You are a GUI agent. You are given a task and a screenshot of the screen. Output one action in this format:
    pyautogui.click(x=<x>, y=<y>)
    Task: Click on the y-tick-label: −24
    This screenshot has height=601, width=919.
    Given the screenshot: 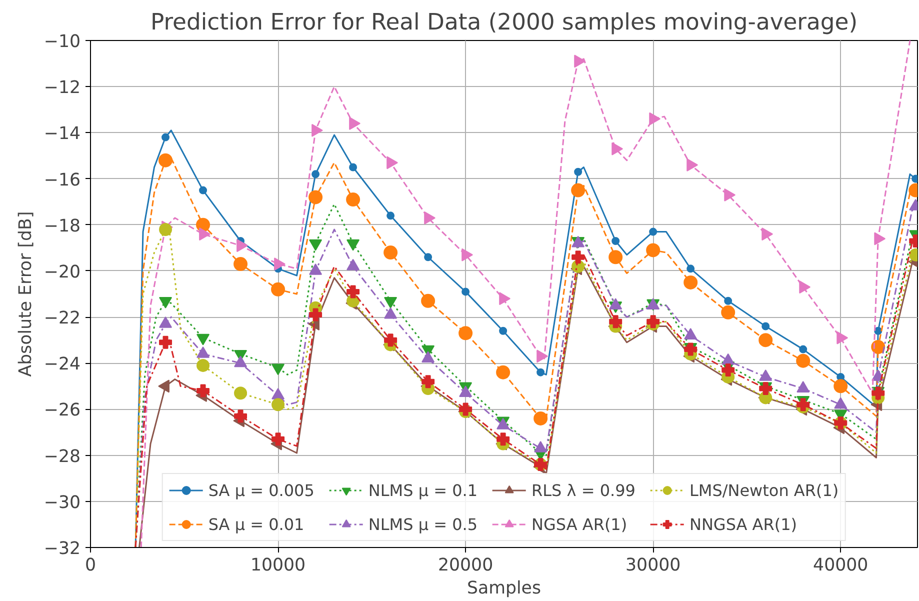 What is the action you would take?
    pyautogui.click(x=62, y=364)
    